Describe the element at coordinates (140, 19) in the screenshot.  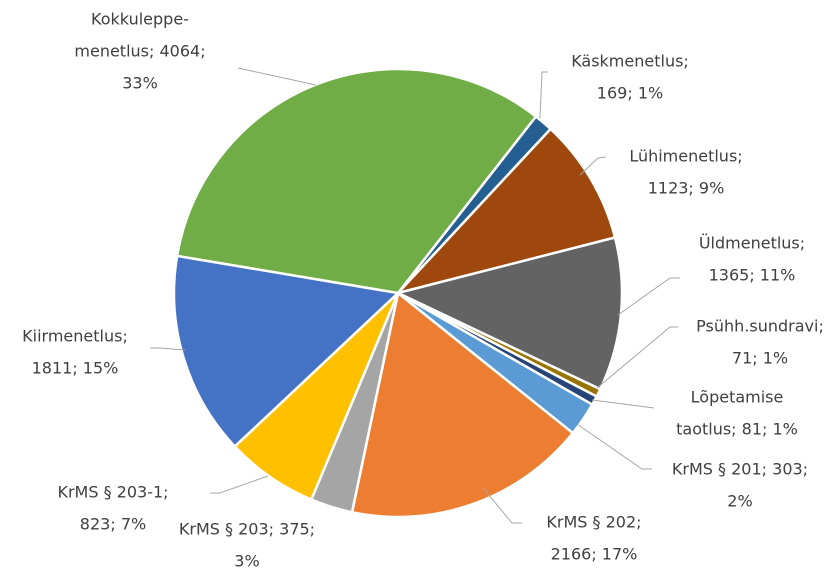
I see `data-label: Kokkuleppe-` at that location.